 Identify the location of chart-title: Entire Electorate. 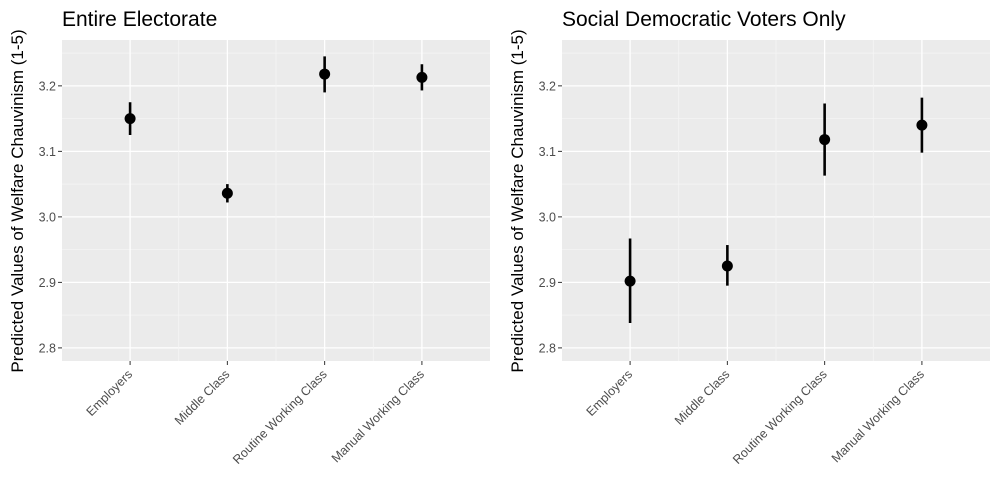
(139, 19).